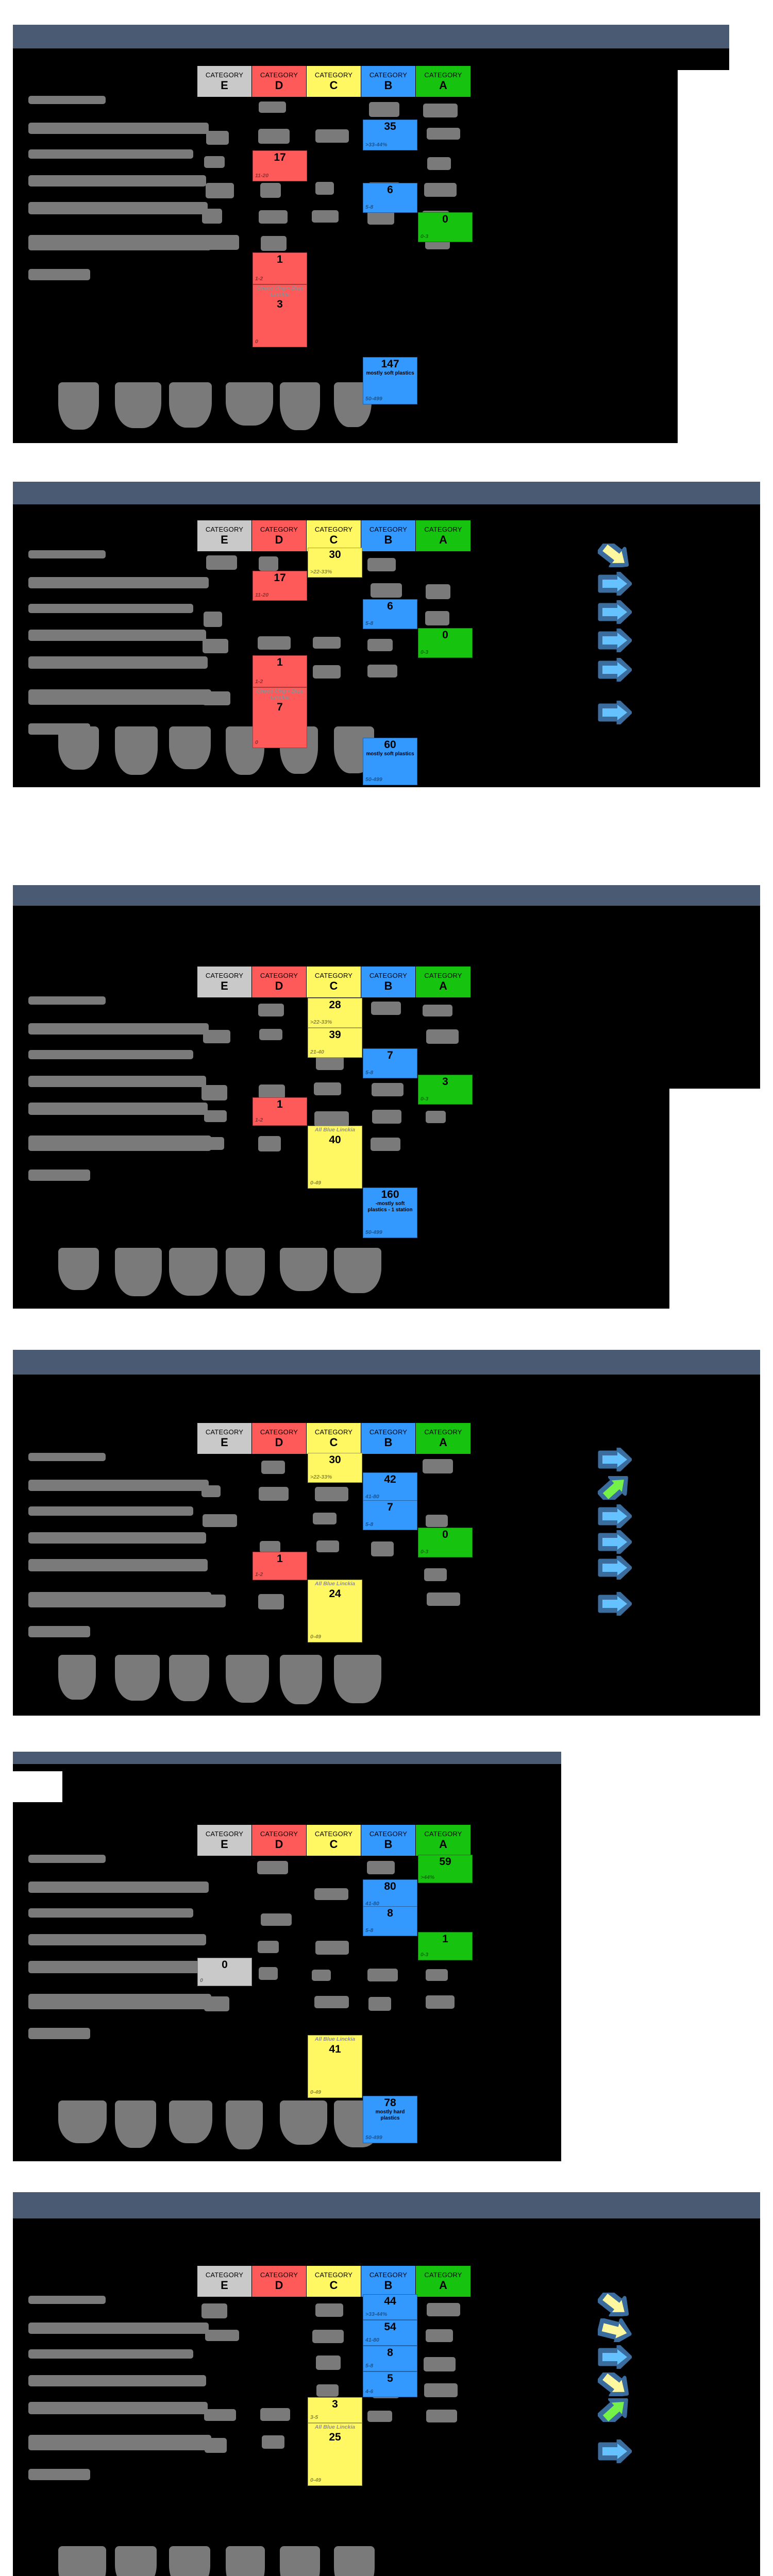 This screenshot has height=2576, width=773. What do you see at coordinates (335, 2454) in the screenshot?
I see `value-cell-c: All Blue Linckia 25 0-49` at bounding box center [335, 2454].